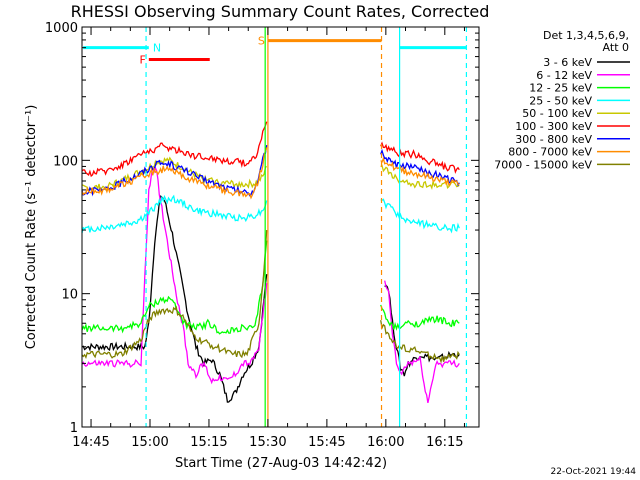 This screenshot has height=480, width=640. What do you see at coordinates (270, 173) in the screenshot?
I see `series-800-7000-kev` at bounding box center [270, 173].